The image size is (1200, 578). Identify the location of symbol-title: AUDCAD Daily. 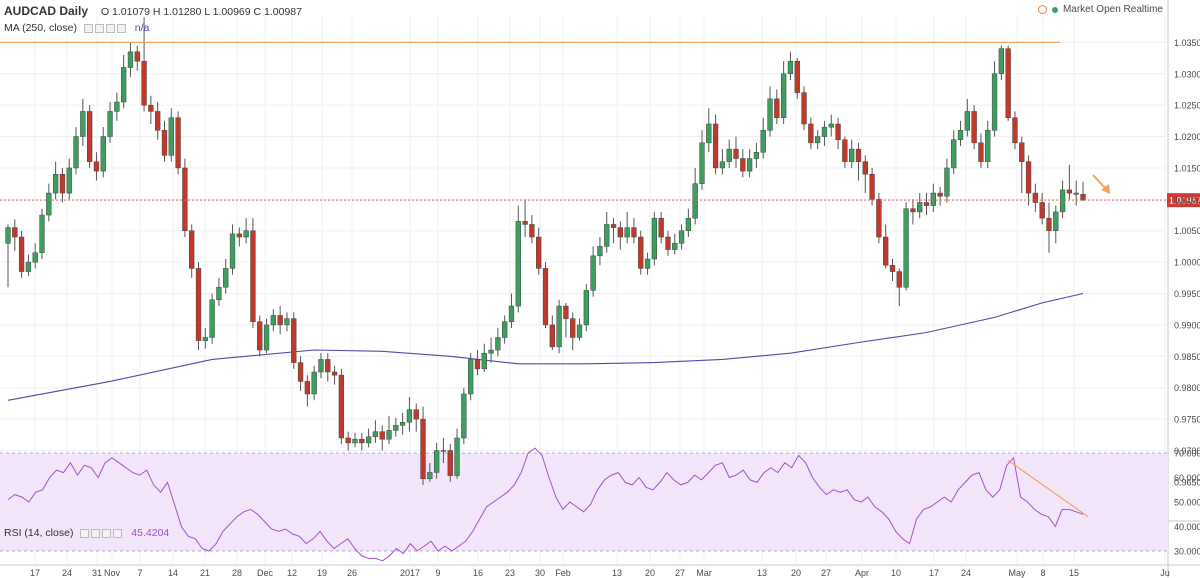
(46, 11).